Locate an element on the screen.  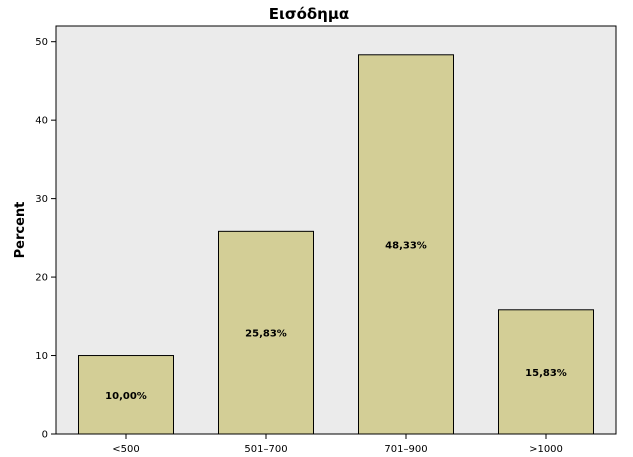
bar-value-label: 15,83% is located at coordinates (546, 373).